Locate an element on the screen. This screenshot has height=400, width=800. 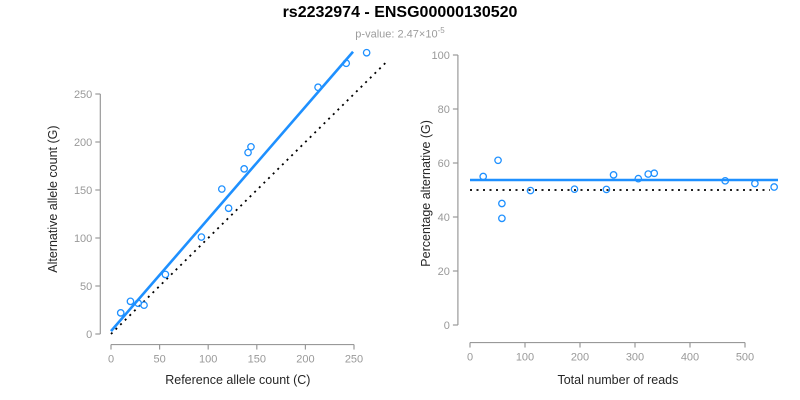
x-axis-tick-label: 150 is located at coordinates (257, 360).